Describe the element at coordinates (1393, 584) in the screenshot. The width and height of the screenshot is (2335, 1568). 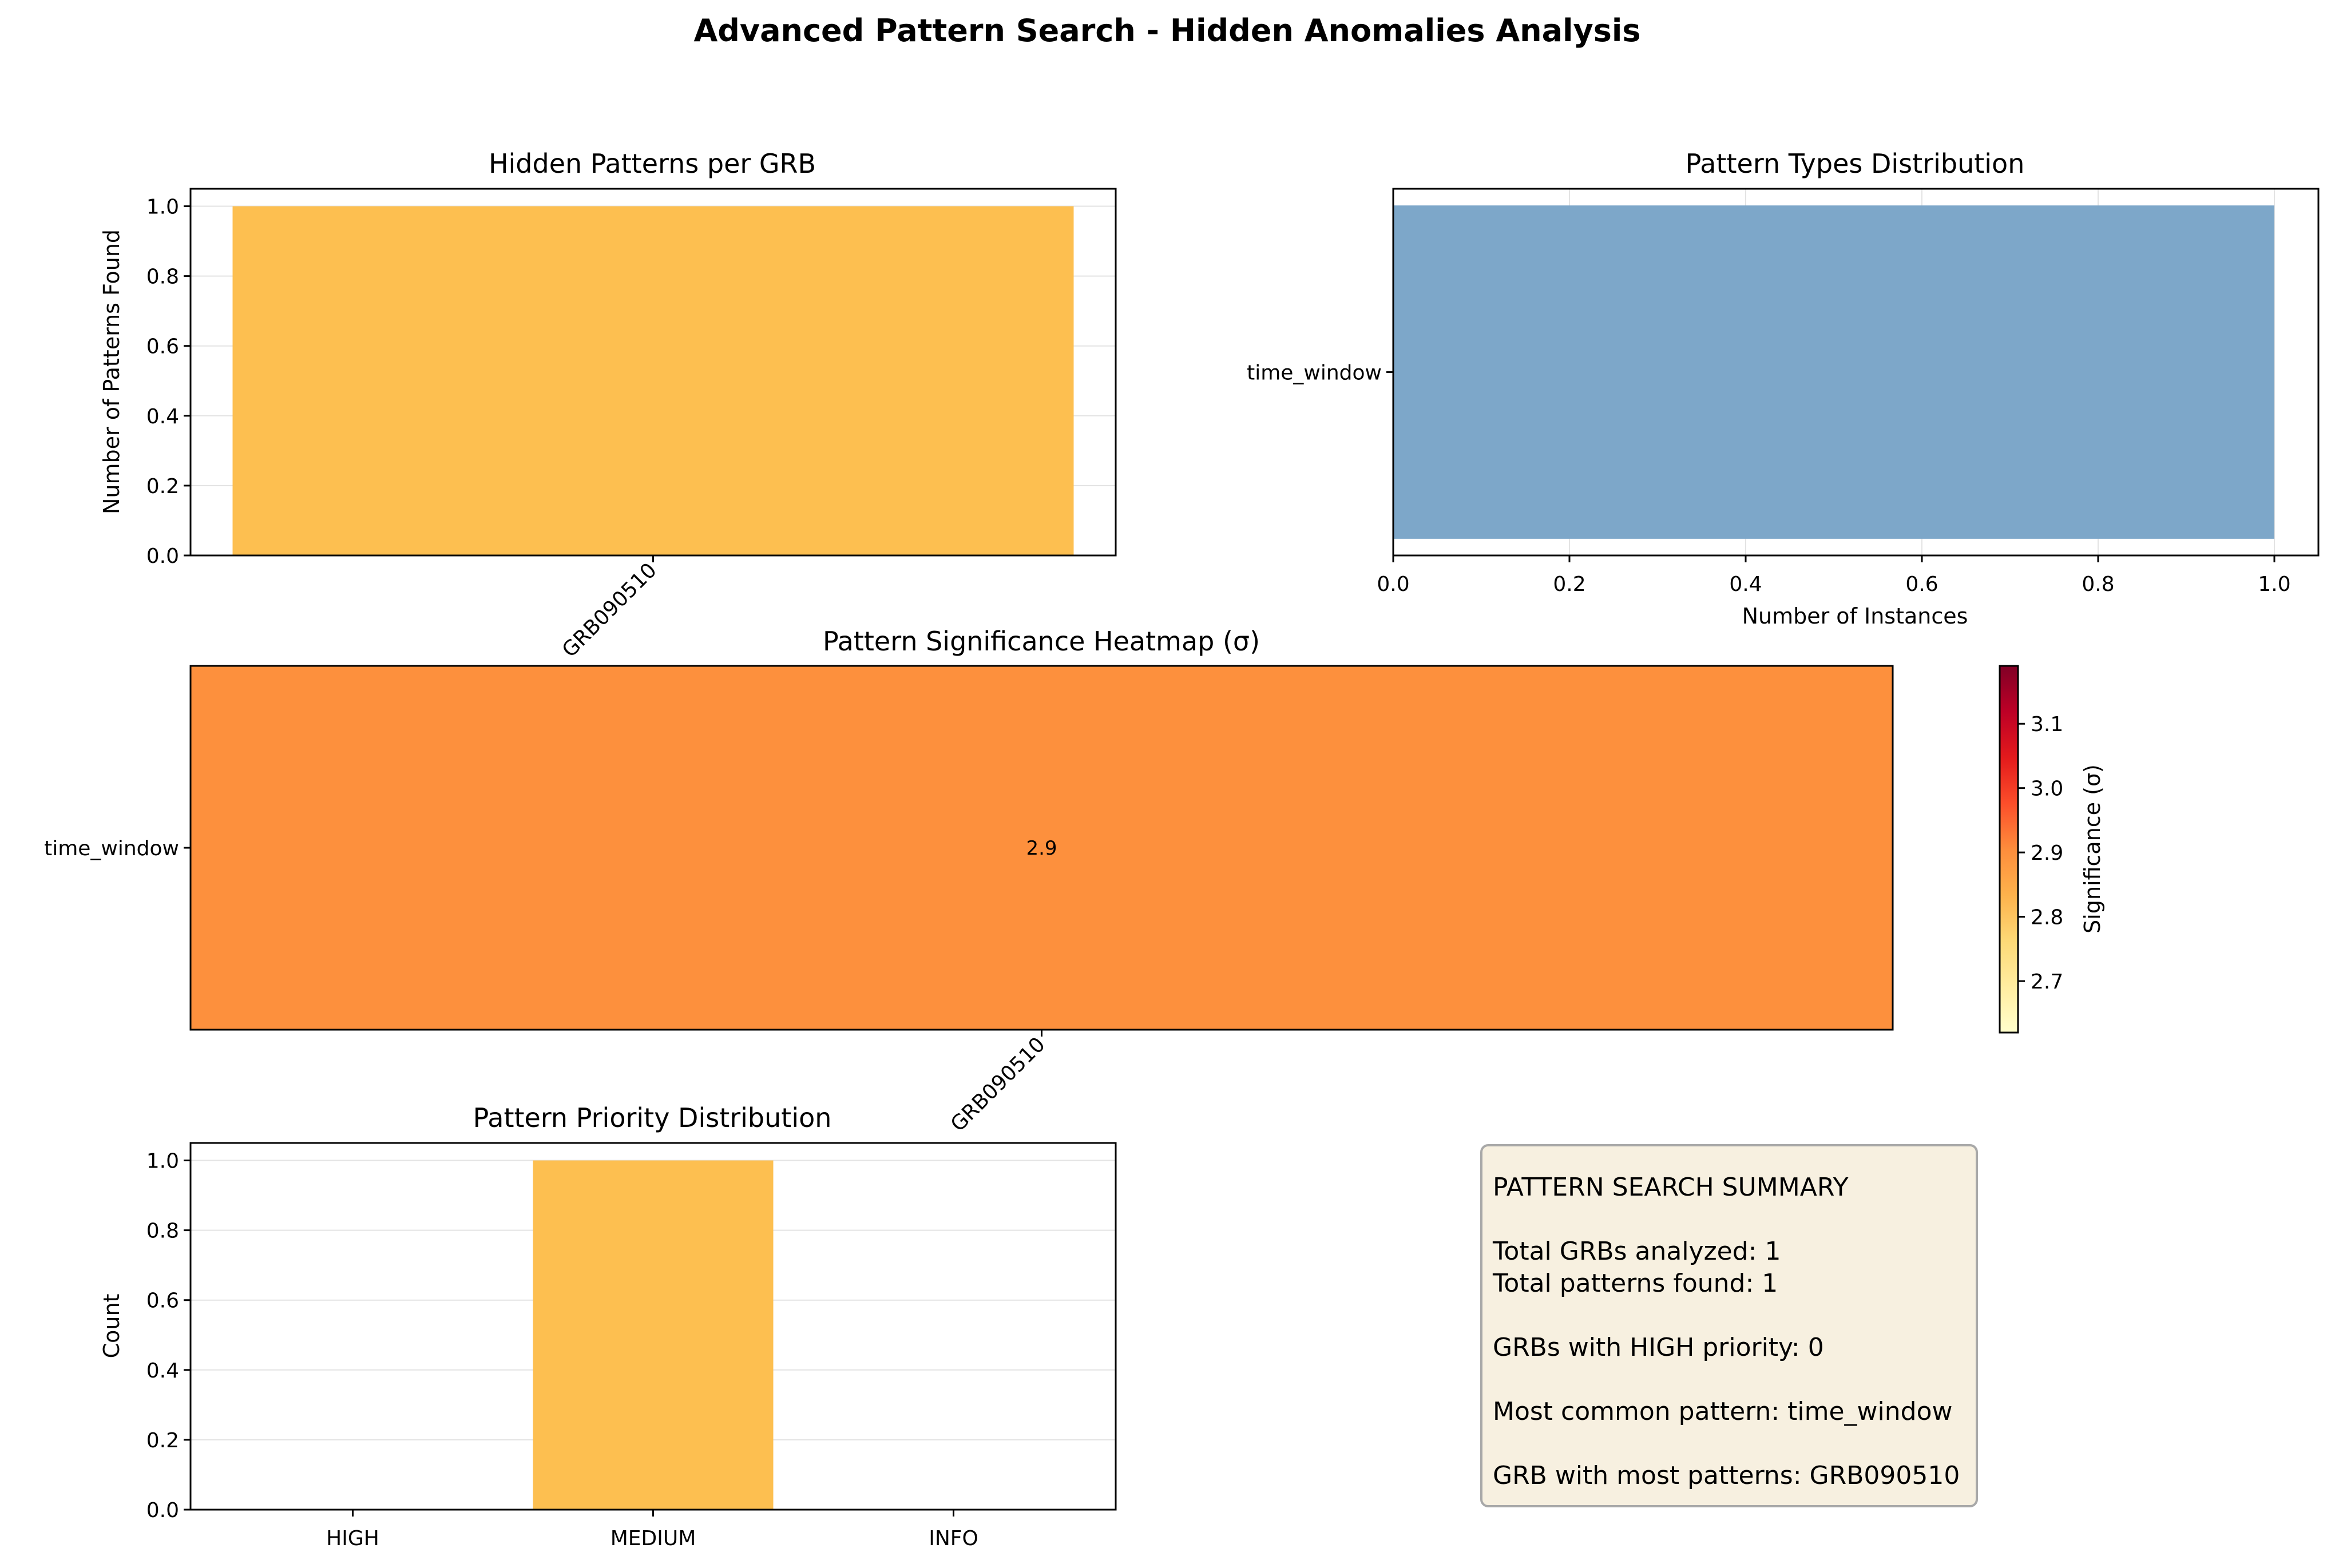
I see `x-tick-label: 0.0` at that location.